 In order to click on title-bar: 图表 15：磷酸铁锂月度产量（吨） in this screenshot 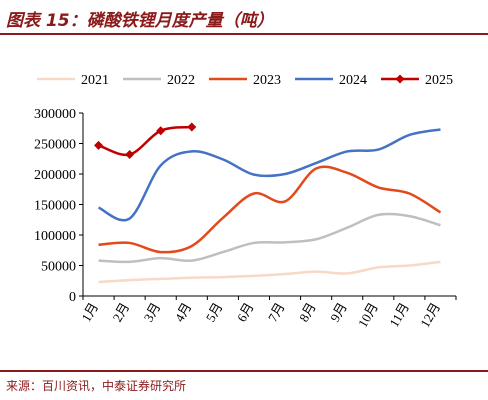, I will do `click(244, 20)`.